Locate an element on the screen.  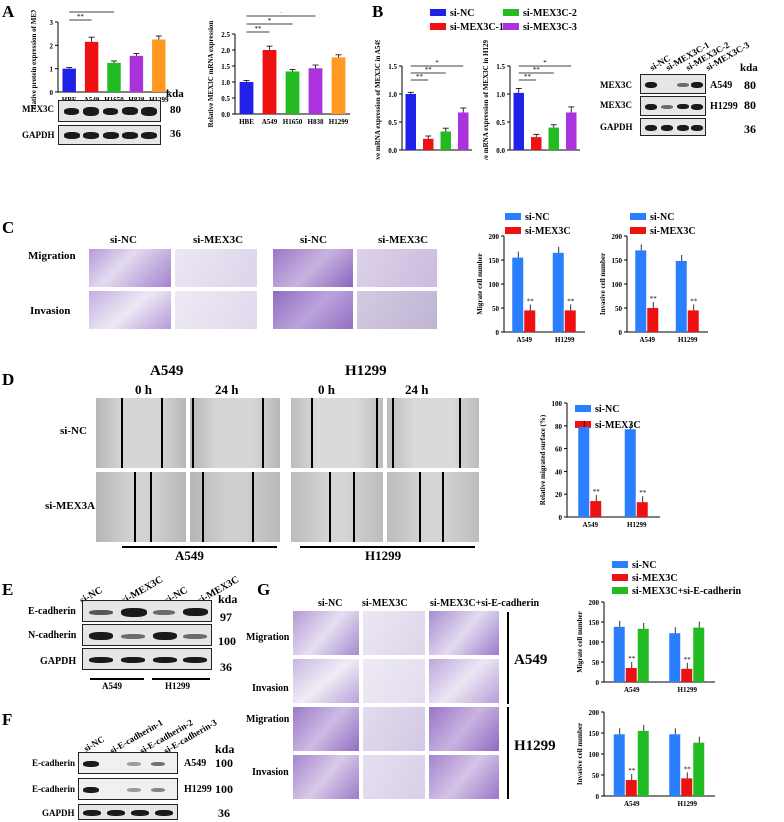
sig-label: * is located at coordinates (545, 63).